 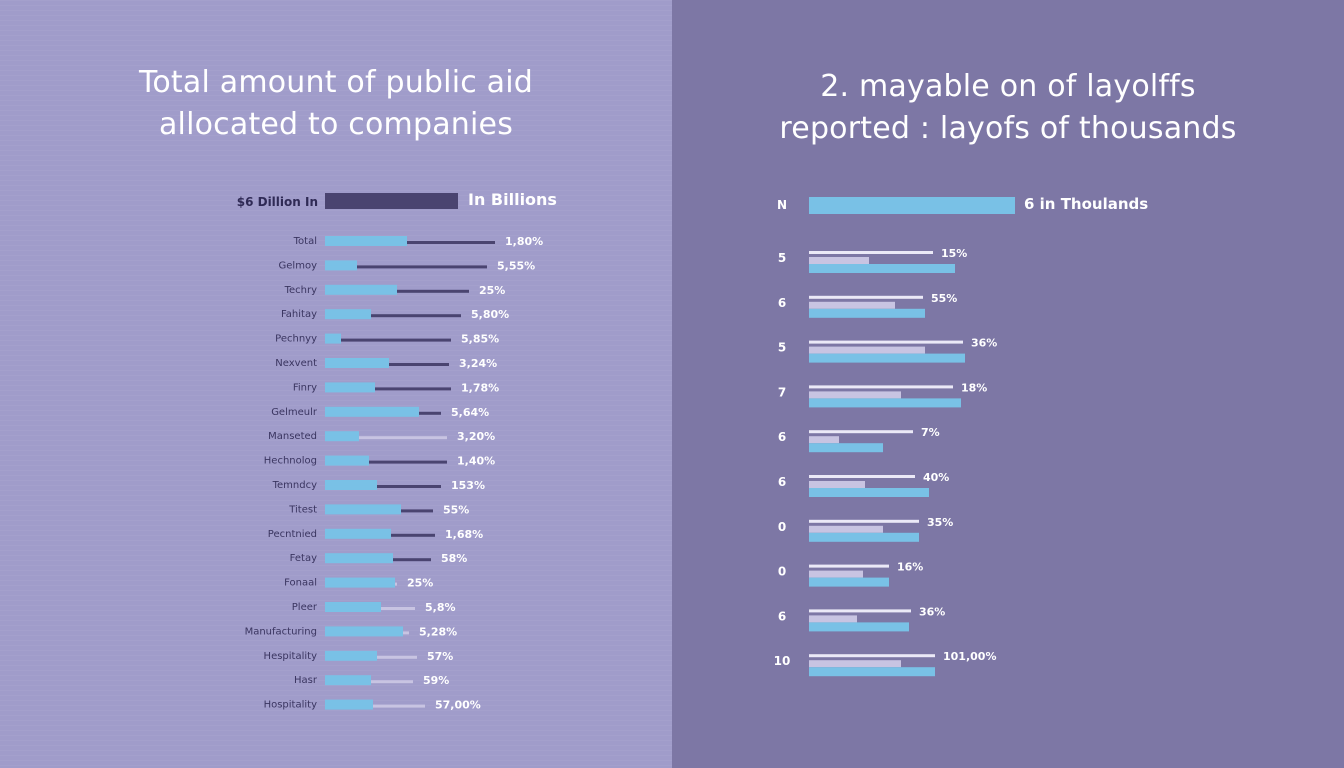 I want to click on left-value-label: 5,28%, so click(x=438, y=631).